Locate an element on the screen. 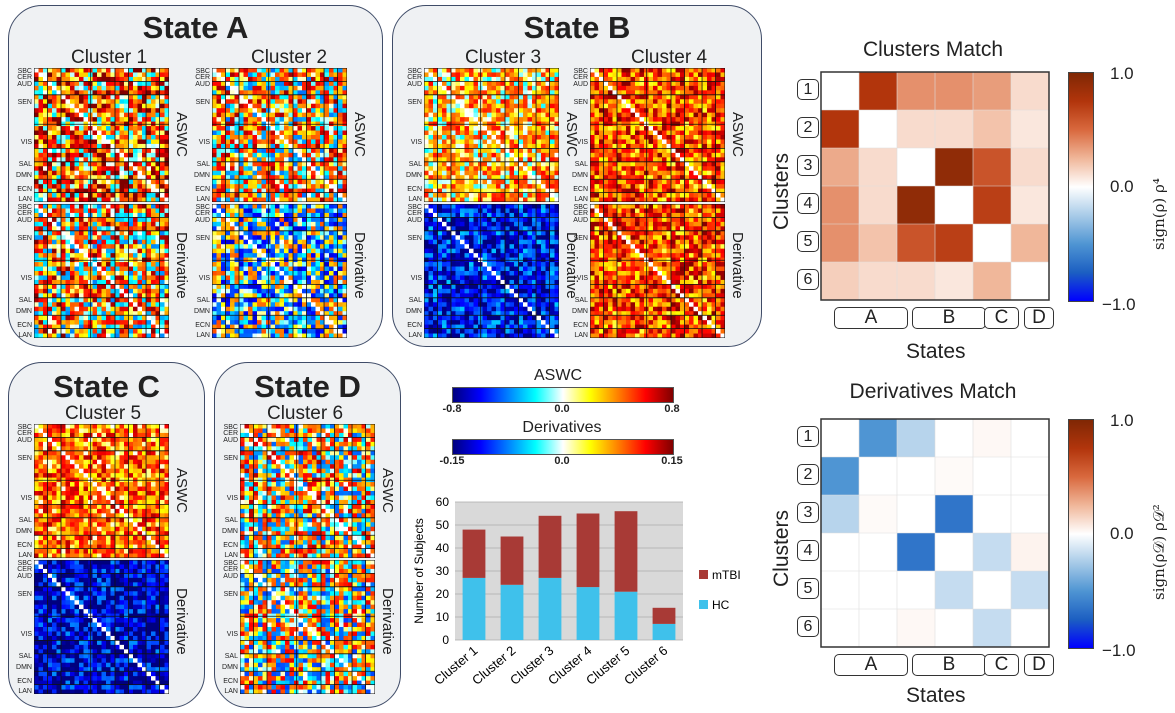 This screenshot has width=1175, height=713. clusters-match-title: Clusters Match is located at coordinates (933, 49).